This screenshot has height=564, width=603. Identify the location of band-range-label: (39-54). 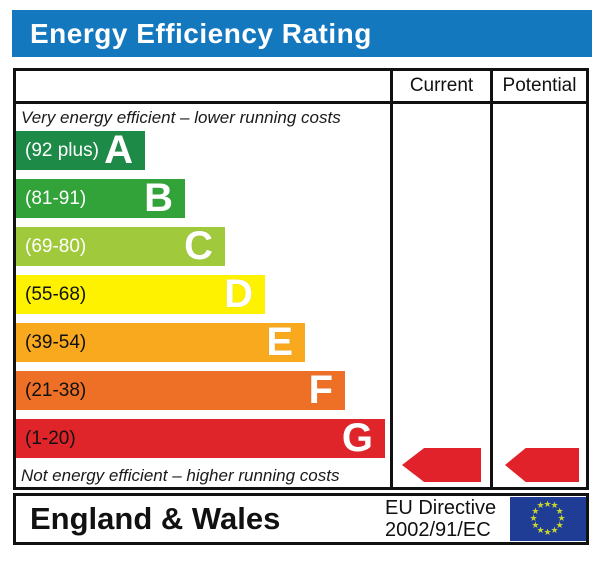
(56, 342).